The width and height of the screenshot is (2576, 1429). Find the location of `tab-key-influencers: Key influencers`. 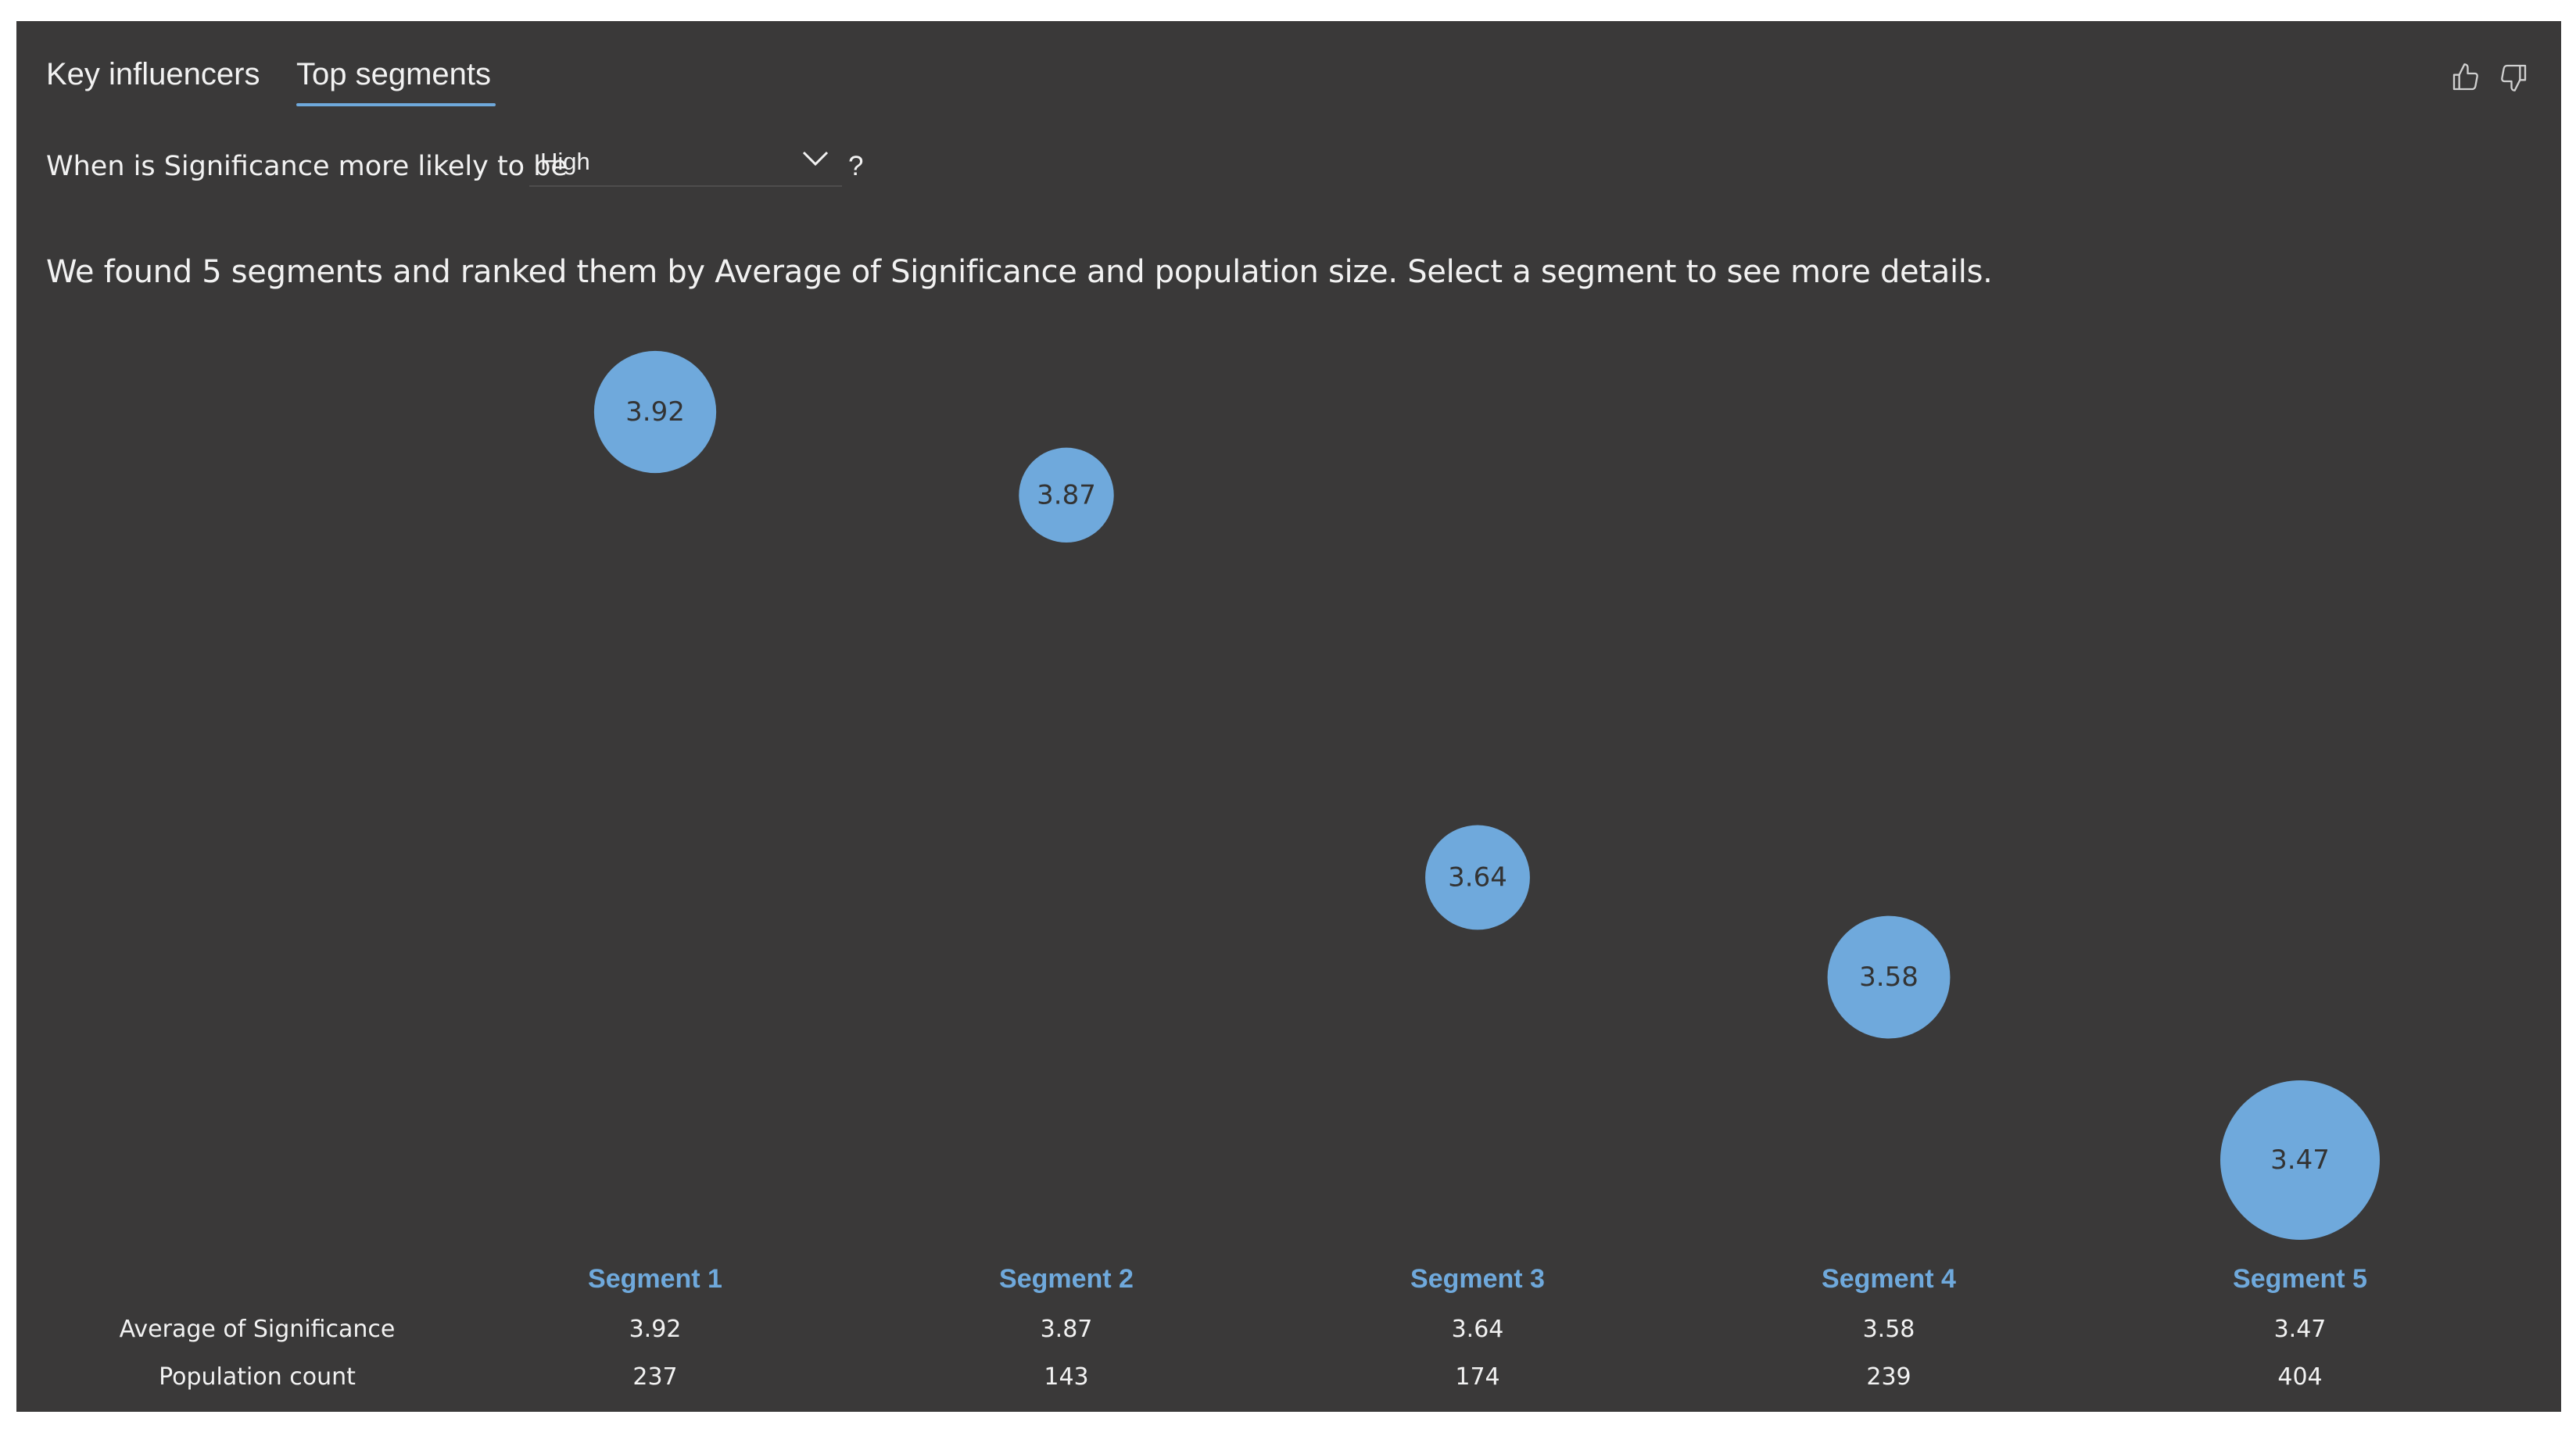

tab-key-influencers: Key influencers is located at coordinates (153, 74).